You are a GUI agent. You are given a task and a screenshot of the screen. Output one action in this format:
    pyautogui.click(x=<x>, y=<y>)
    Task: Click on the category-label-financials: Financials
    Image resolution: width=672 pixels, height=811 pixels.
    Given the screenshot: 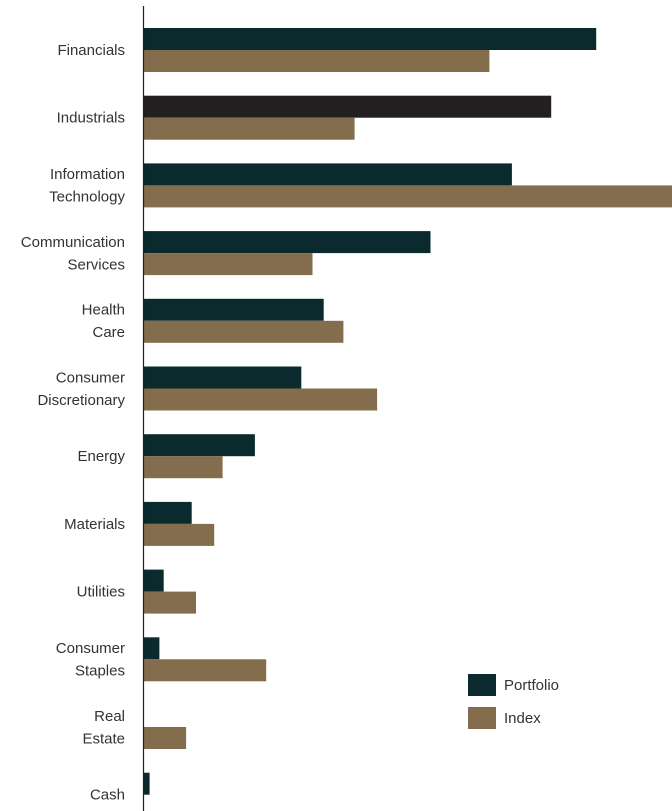 What is the action you would take?
    pyautogui.click(x=91, y=50)
    